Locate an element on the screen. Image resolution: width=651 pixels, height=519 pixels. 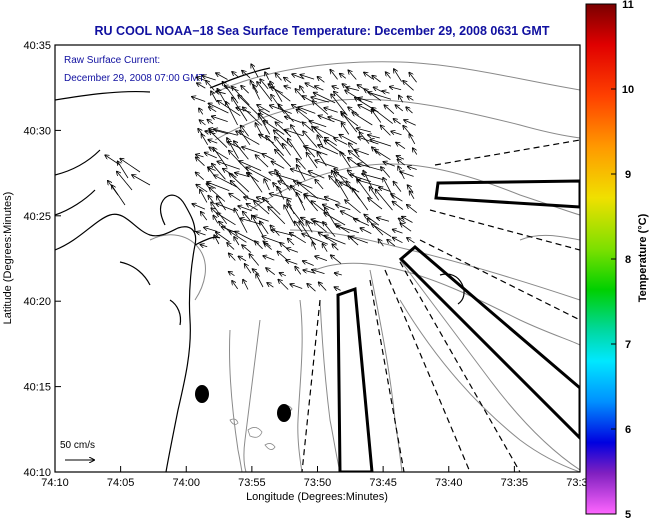
x-axis-label: Longitude (Degrees:Minutes) is located at coordinates (317, 497).